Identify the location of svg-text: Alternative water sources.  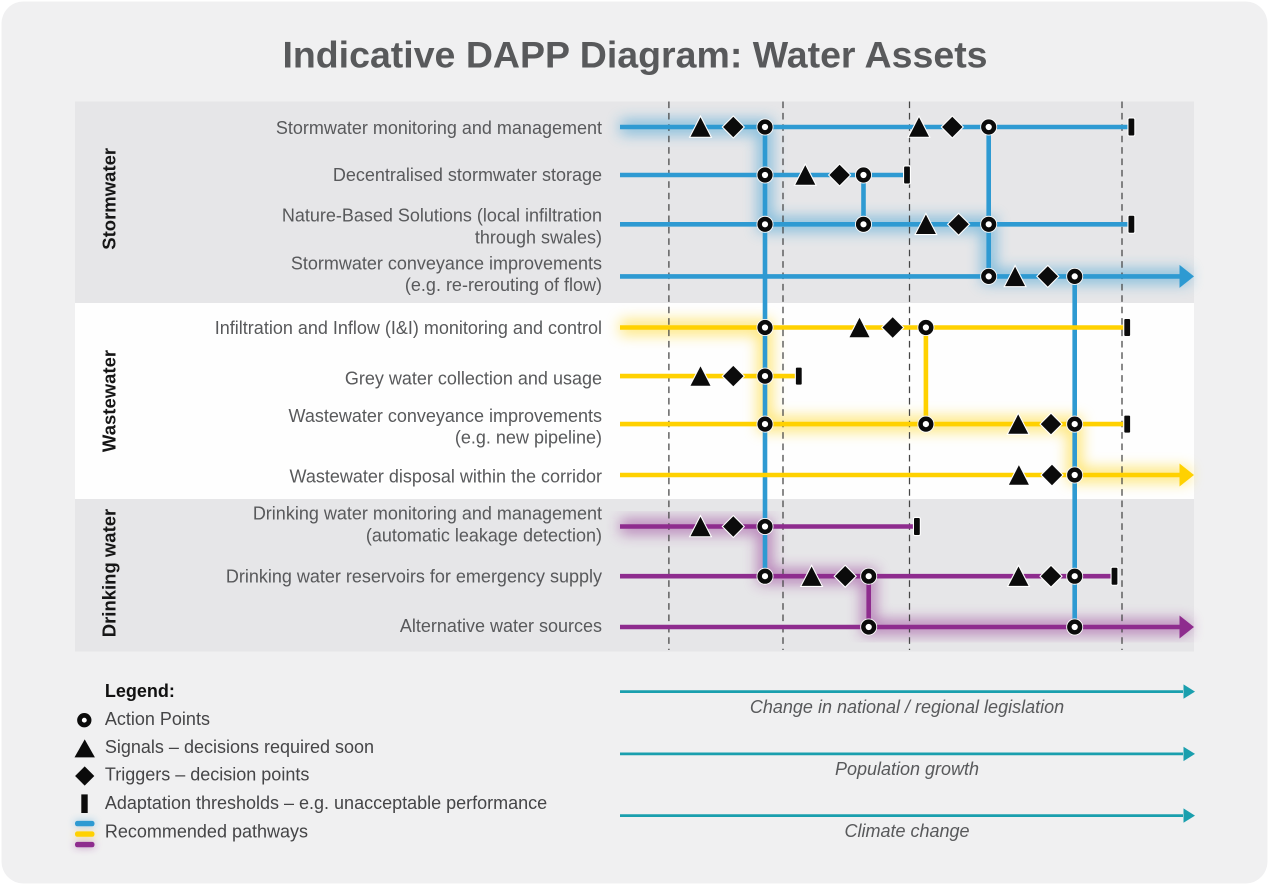
(501, 626).